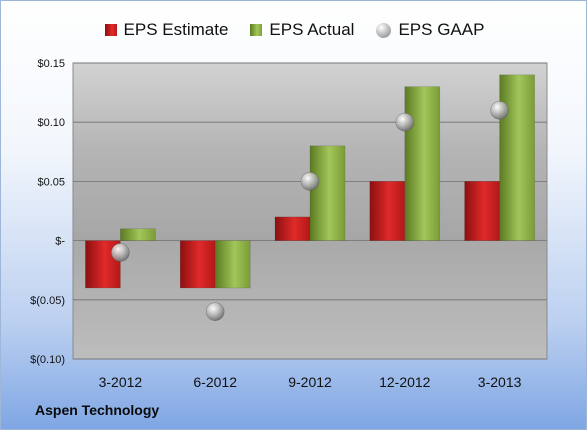  What do you see at coordinates (405, 382) in the screenshot?
I see `x-tick-label: 12-2012` at bounding box center [405, 382].